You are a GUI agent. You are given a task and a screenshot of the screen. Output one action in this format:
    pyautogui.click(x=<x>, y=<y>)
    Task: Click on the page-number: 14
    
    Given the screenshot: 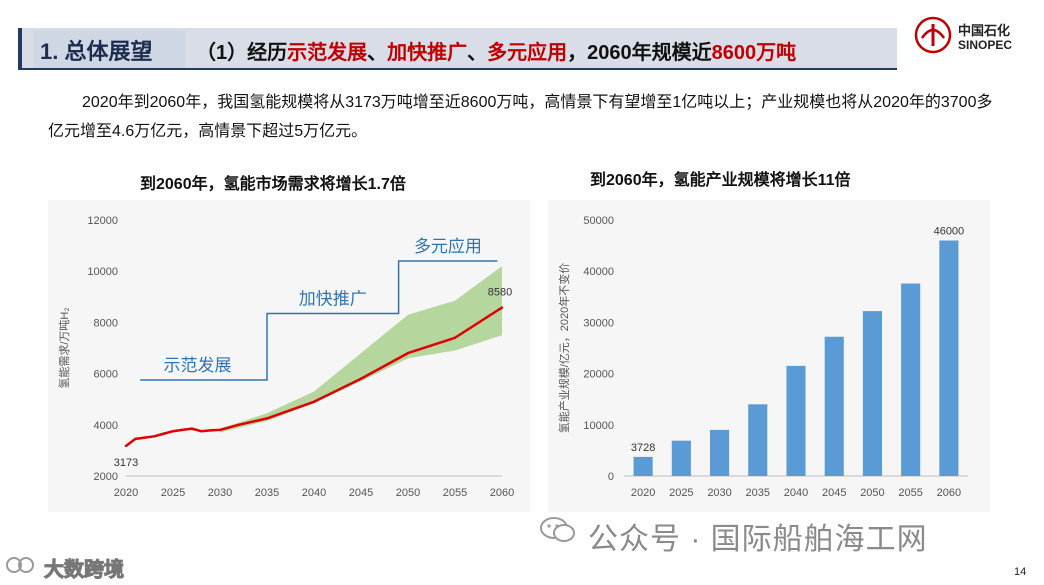 What is the action you would take?
    pyautogui.click(x=1020, y=572)
    